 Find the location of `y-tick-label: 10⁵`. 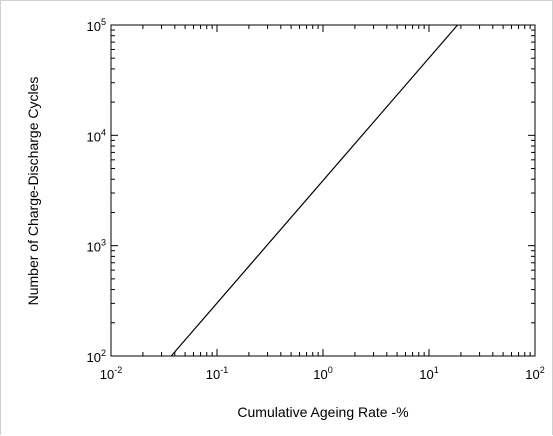

y-tick-label: 10⁵ is located at coordinates (96, 25).